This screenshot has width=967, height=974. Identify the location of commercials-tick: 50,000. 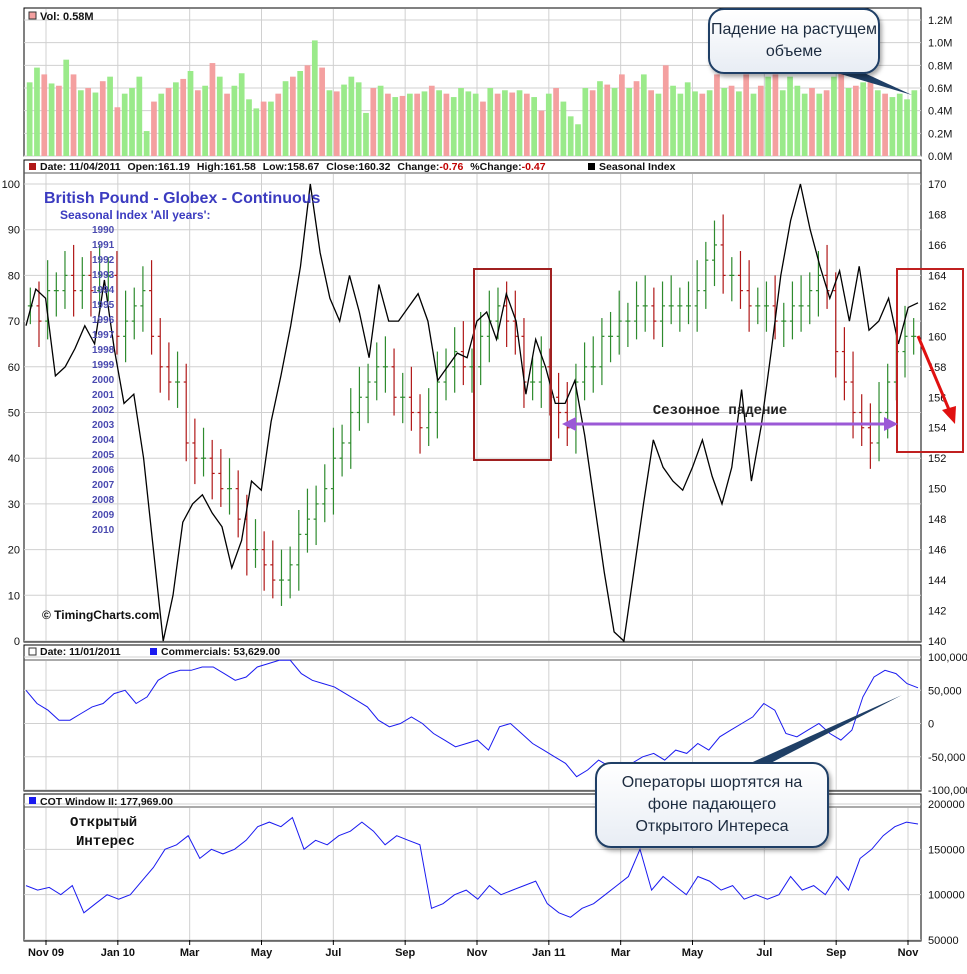
(945, 691).